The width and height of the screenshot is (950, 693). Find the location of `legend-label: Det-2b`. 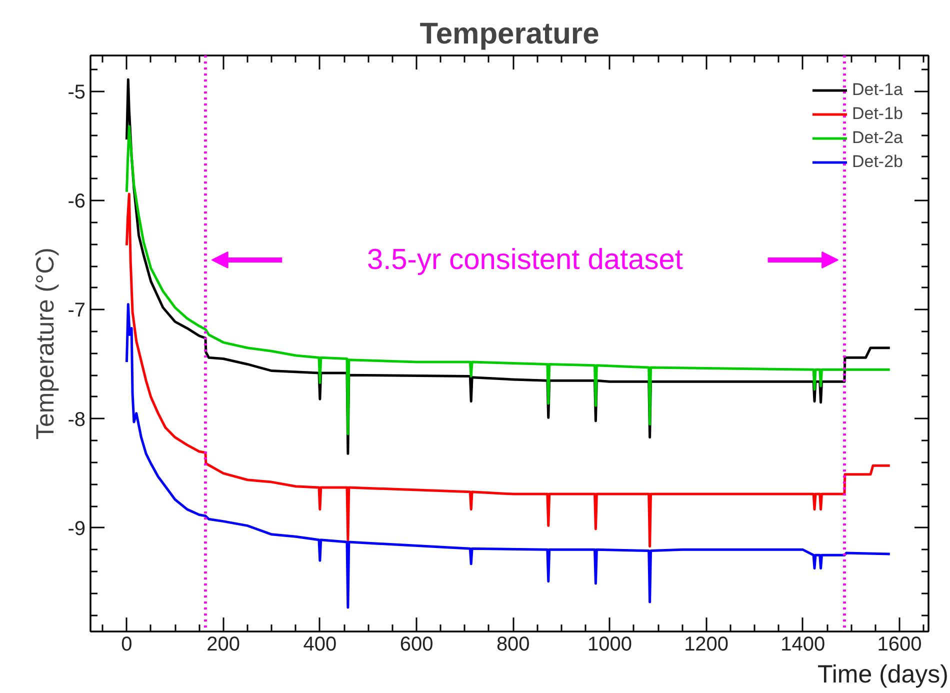

legend-label: Det-2b is located at coordinates (877, 162).